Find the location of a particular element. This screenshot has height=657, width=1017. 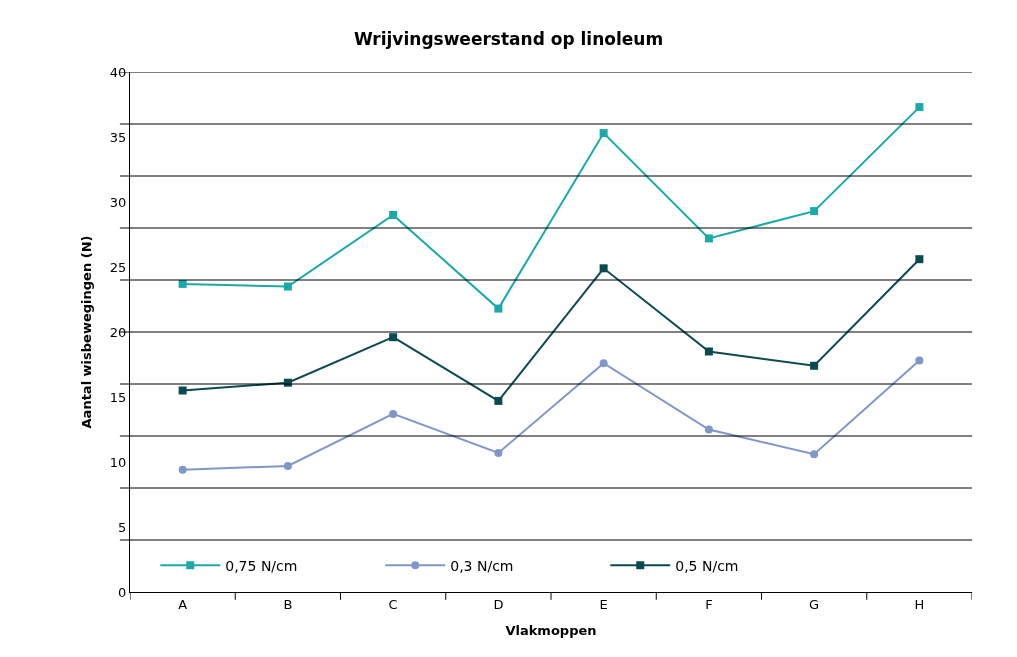

x-tick-label: A is located at coordinates (183, 604).